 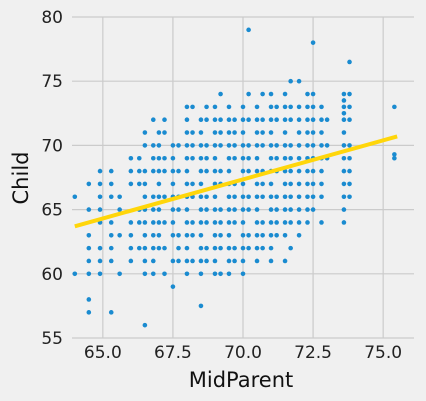 I want to click on x-axis-ticks: 65.0 67.5 70.0 72.5 75.0, so click(x=243, y=353).